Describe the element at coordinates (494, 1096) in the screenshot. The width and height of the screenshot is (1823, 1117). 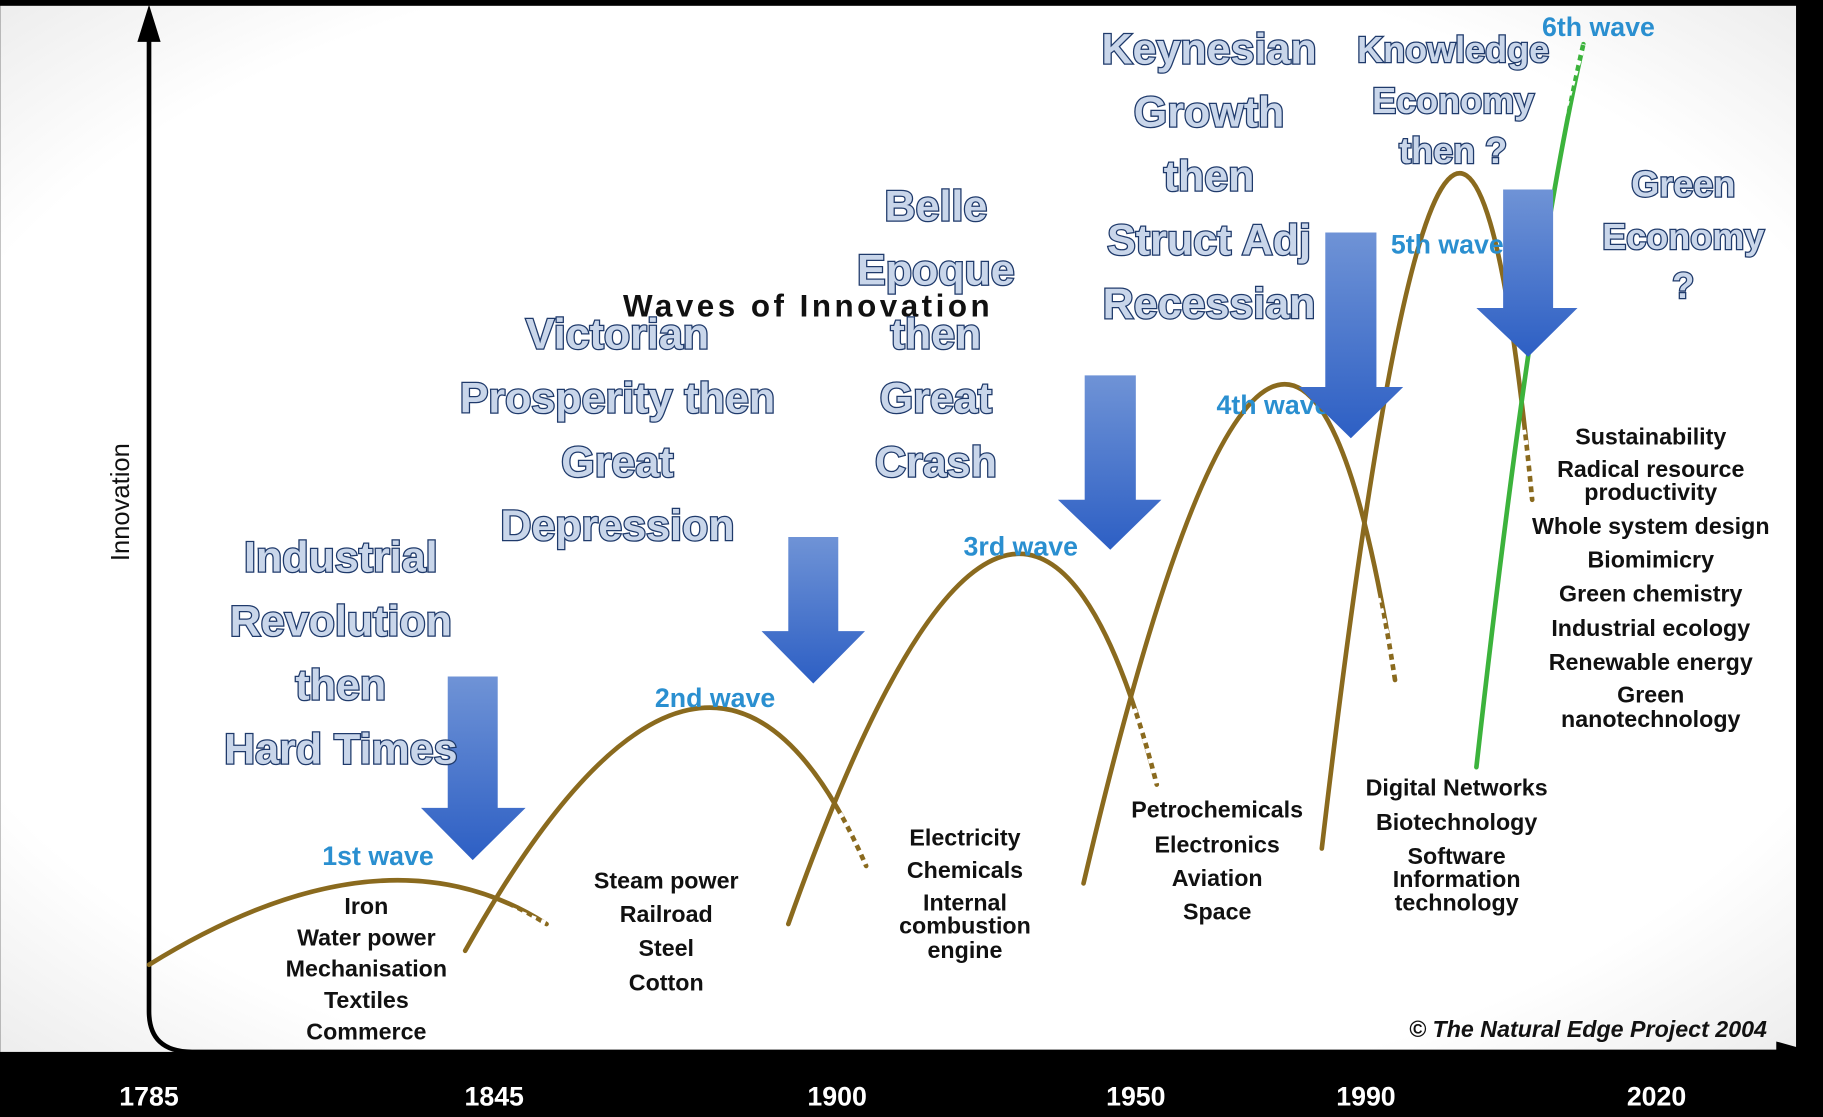
I see `x-axis-label: 1845` at that location.